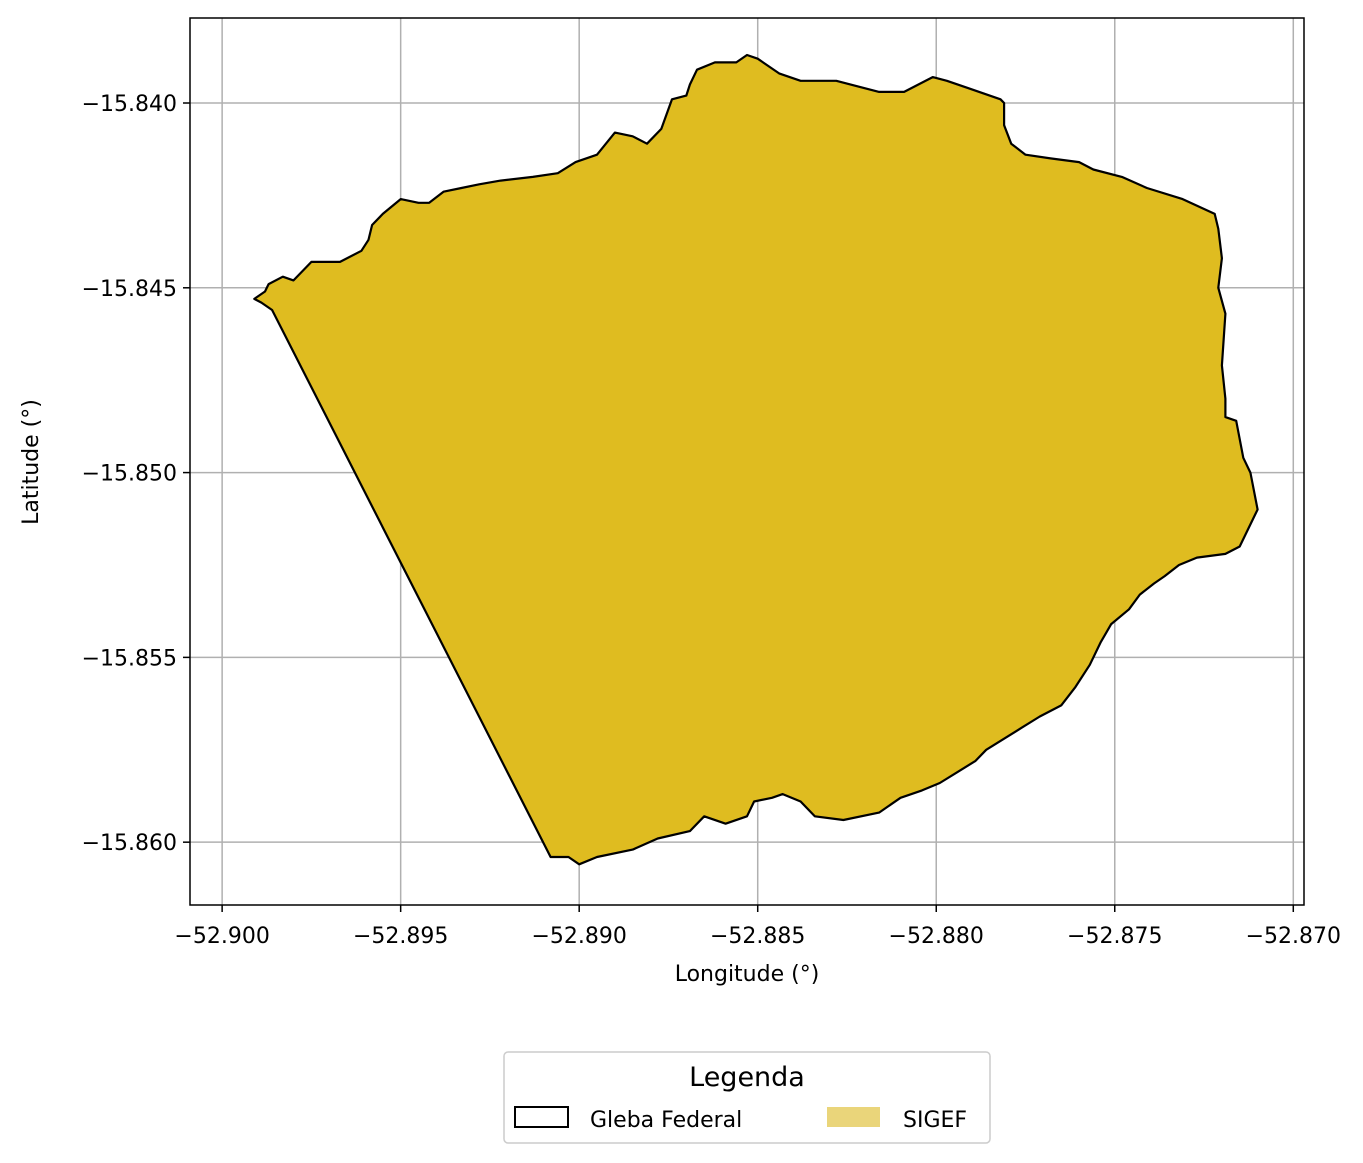 The height and width of the screenshot is (1163, 1363). I want to click on legend-label-sigef: SIGEF, so click(935, 1120).